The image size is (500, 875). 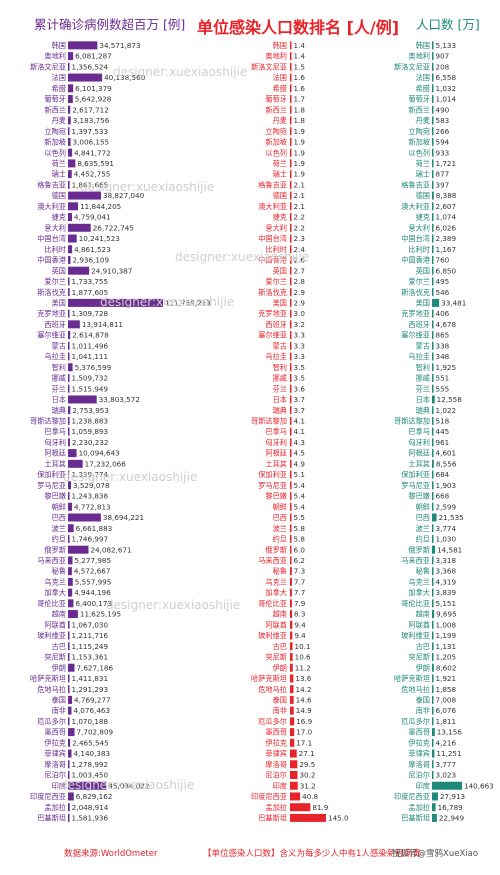 I want to click on ratio-category-label: 斯洛文尼亚, so click(x=269, y=66).